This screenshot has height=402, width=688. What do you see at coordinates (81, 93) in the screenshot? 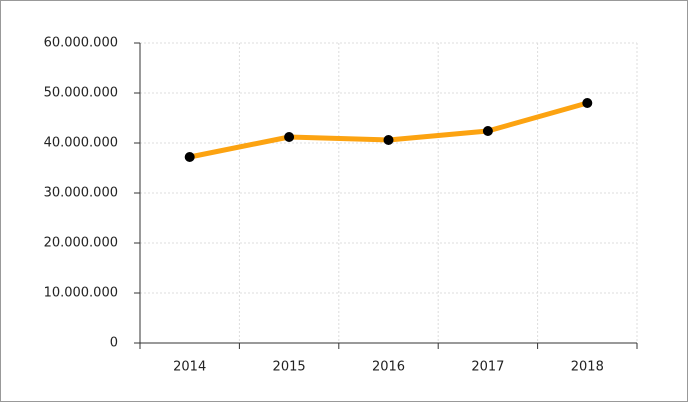
I see `y-tick-label: 50.000.000` at bounding box center [81, 93].